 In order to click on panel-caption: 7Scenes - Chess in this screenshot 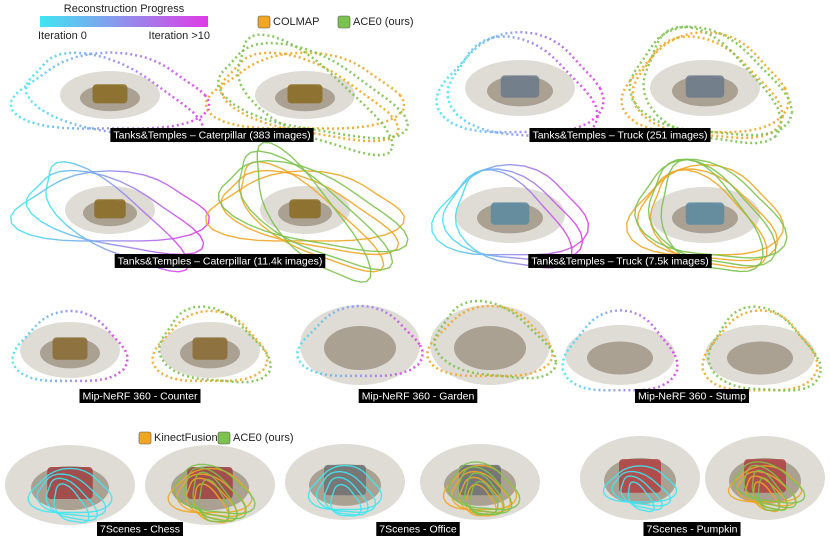, I will do `click(140, 529)`.